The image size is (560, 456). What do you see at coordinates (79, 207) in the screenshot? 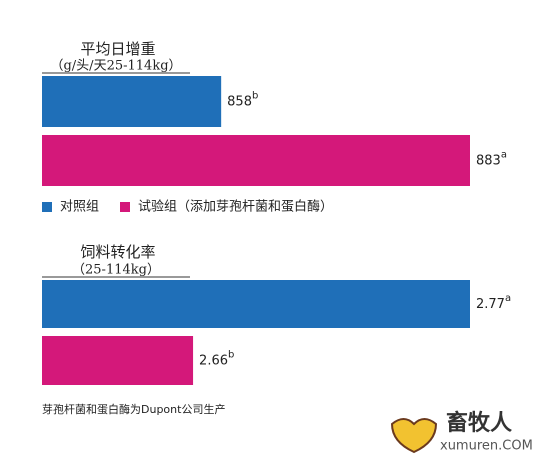
I see `legend-label: 对照组` at bounding box center [79, 207].